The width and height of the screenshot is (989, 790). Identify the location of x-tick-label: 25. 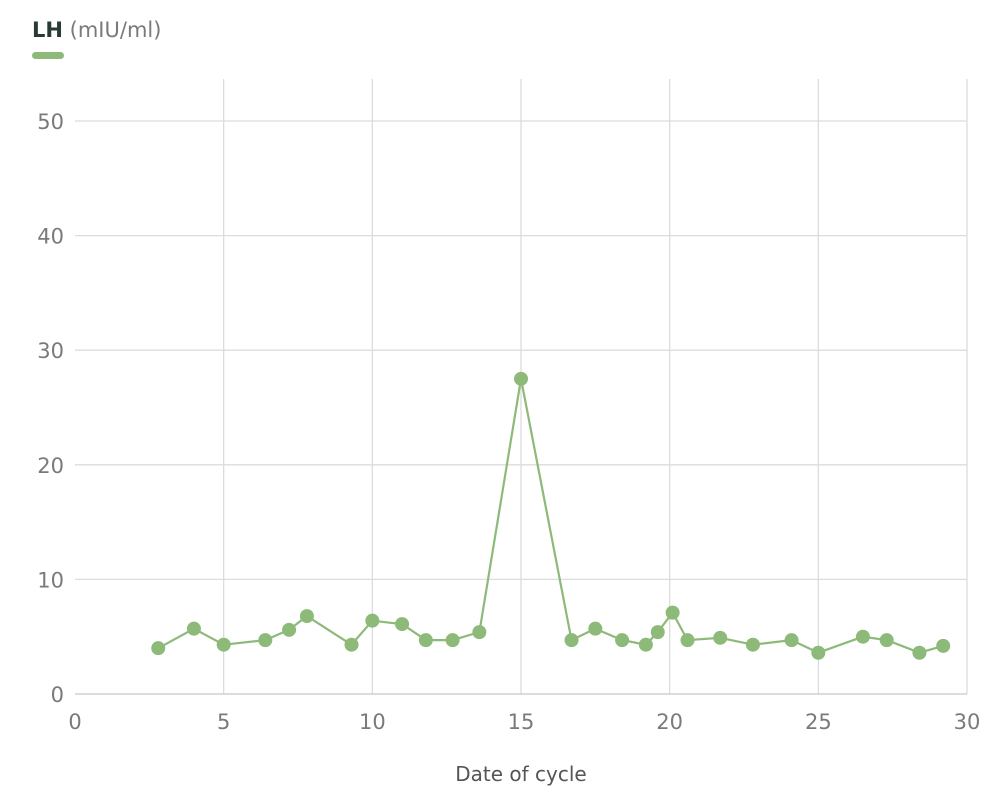
(818, 722).